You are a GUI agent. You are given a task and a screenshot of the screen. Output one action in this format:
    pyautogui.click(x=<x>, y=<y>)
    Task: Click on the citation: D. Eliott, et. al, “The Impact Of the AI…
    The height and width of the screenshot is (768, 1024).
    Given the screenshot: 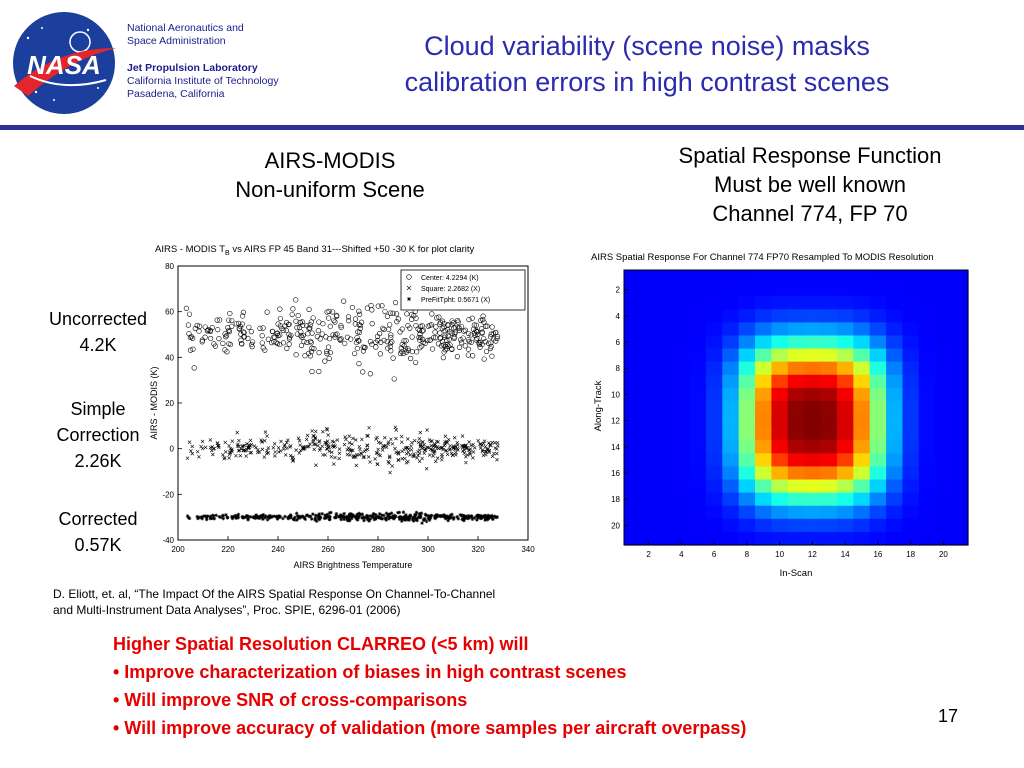 What is the action you would take?
    pyautogui.click(x=274, y=602)
    